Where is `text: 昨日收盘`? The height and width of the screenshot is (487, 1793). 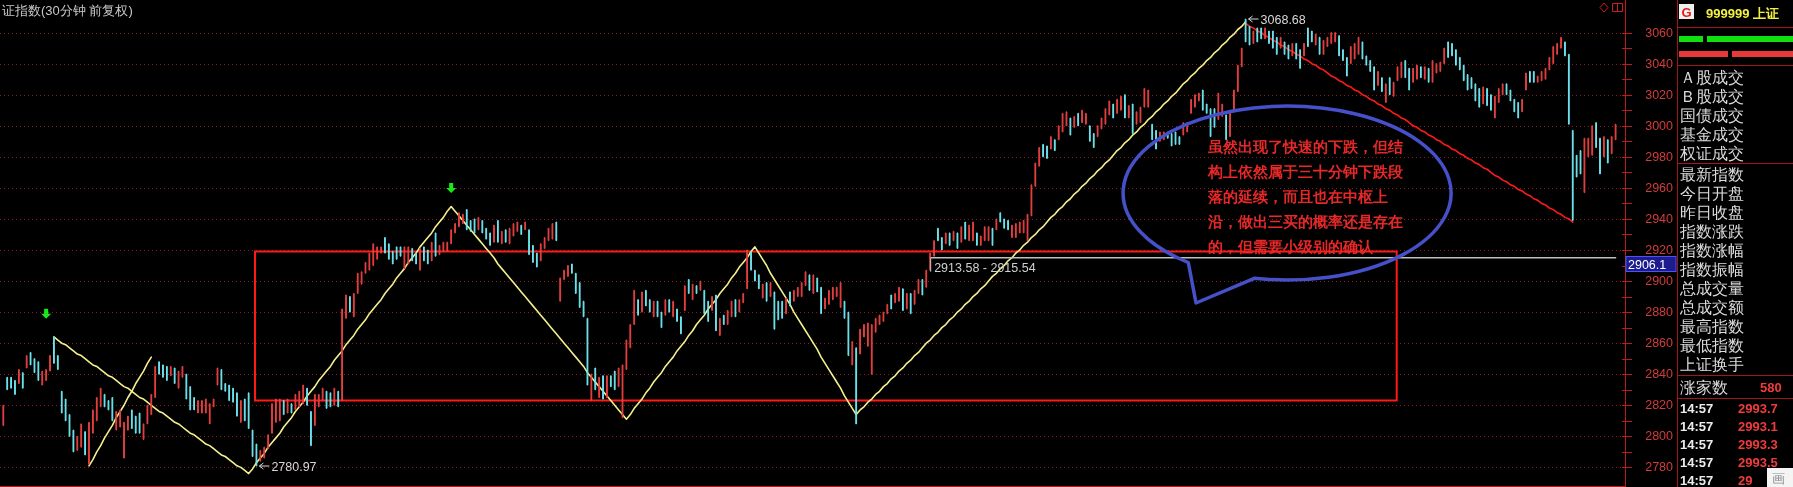 text: 昨日收盘 is located at coordinates (1712, 212).